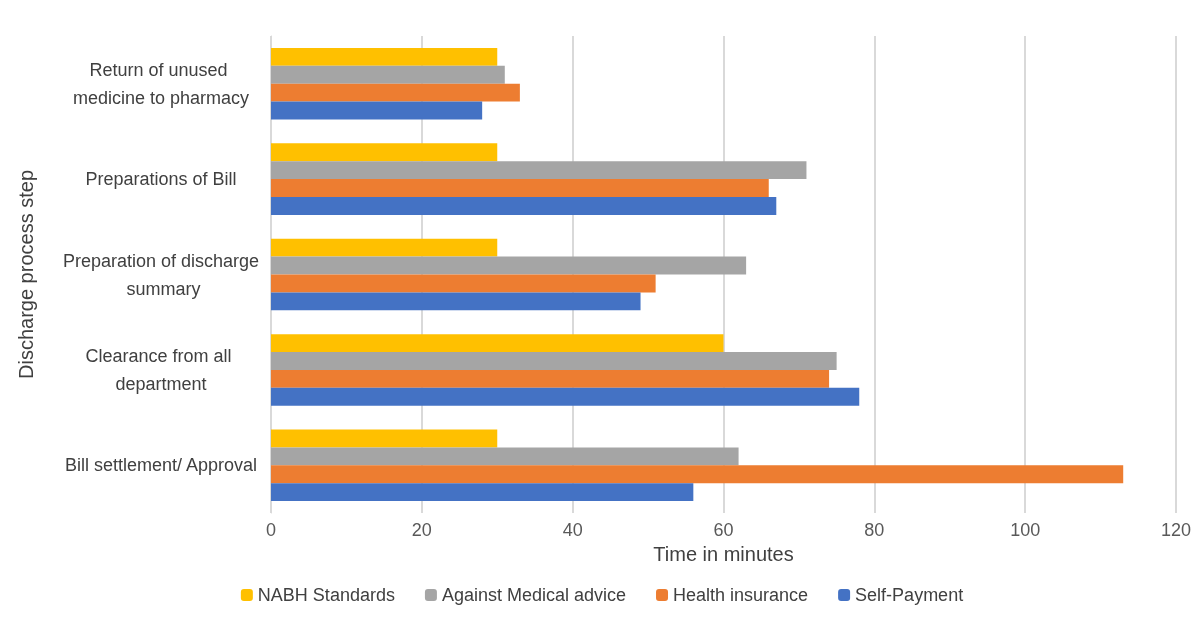 The width and height of the screenshot is (1204, 617). I want to click on legend-label: NABH Standards, so click(326, 595).